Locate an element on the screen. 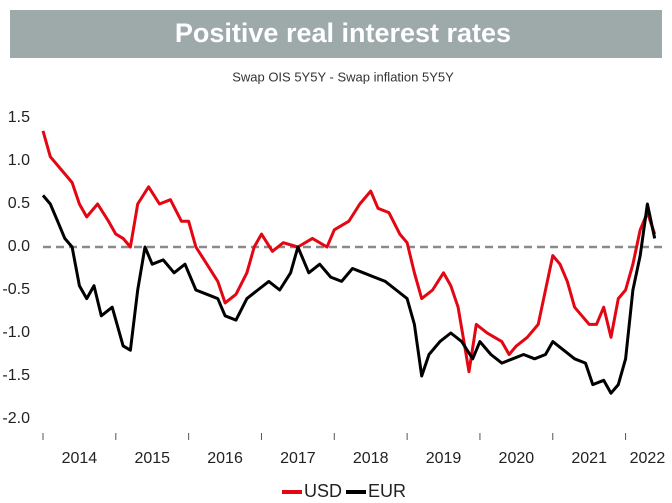  y-tick-label: -1.5 is located at coordinates (16, 375).